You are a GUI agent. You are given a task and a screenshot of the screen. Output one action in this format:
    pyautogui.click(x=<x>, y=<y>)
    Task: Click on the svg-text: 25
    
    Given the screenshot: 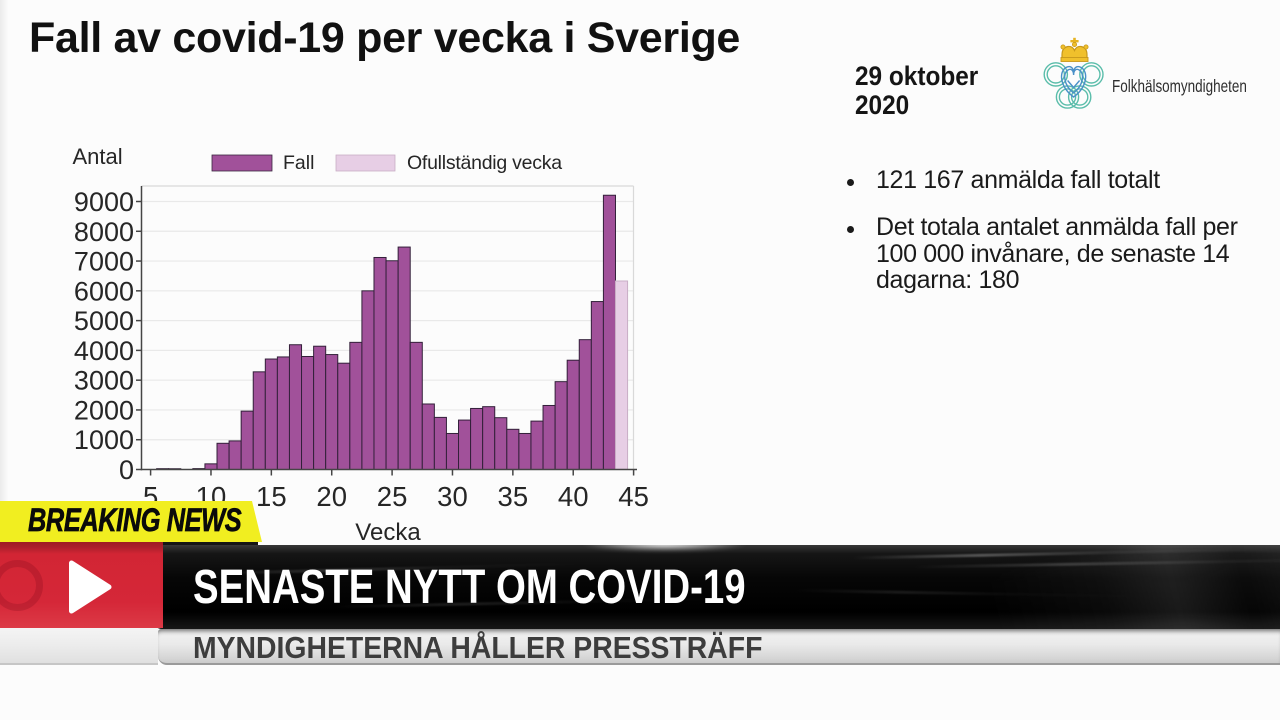 What is the action you would take?
    pyautogui.click(x=392, y=496)
    